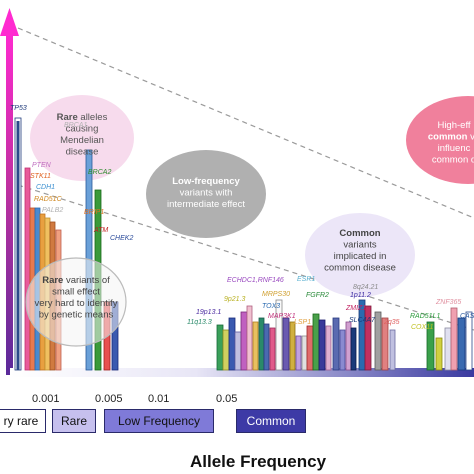  I want to click on gene-label: RAD51L1, so click(425, 316).